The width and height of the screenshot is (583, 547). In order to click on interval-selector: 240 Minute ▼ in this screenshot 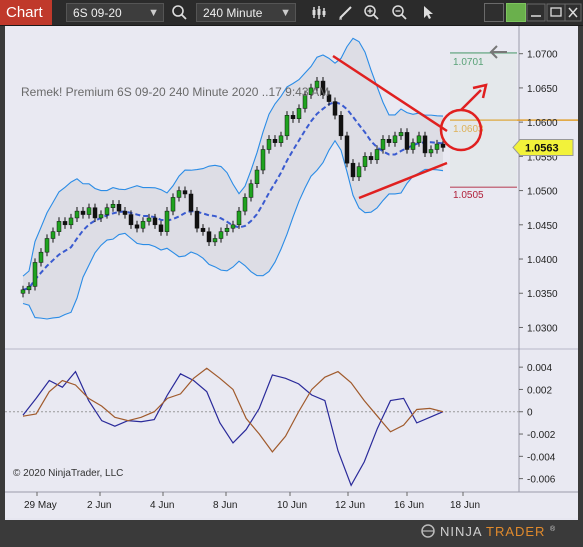, I will do `click(246, 12)`.